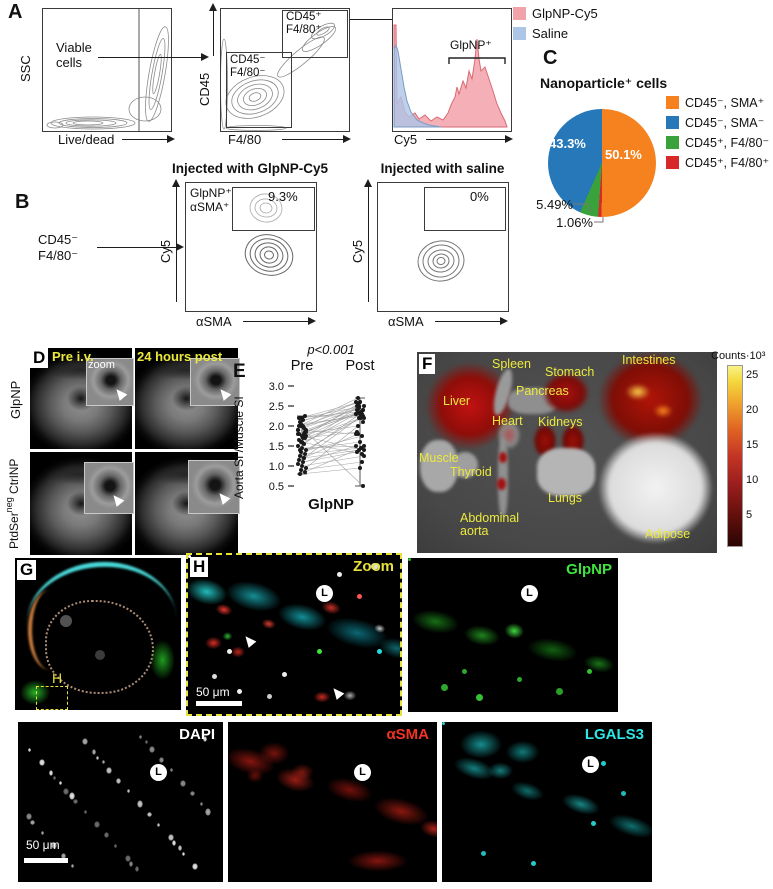  Describe the element at coordinates (27, 570) in the screenshot. I see `panel-g-letter: G` at that location.